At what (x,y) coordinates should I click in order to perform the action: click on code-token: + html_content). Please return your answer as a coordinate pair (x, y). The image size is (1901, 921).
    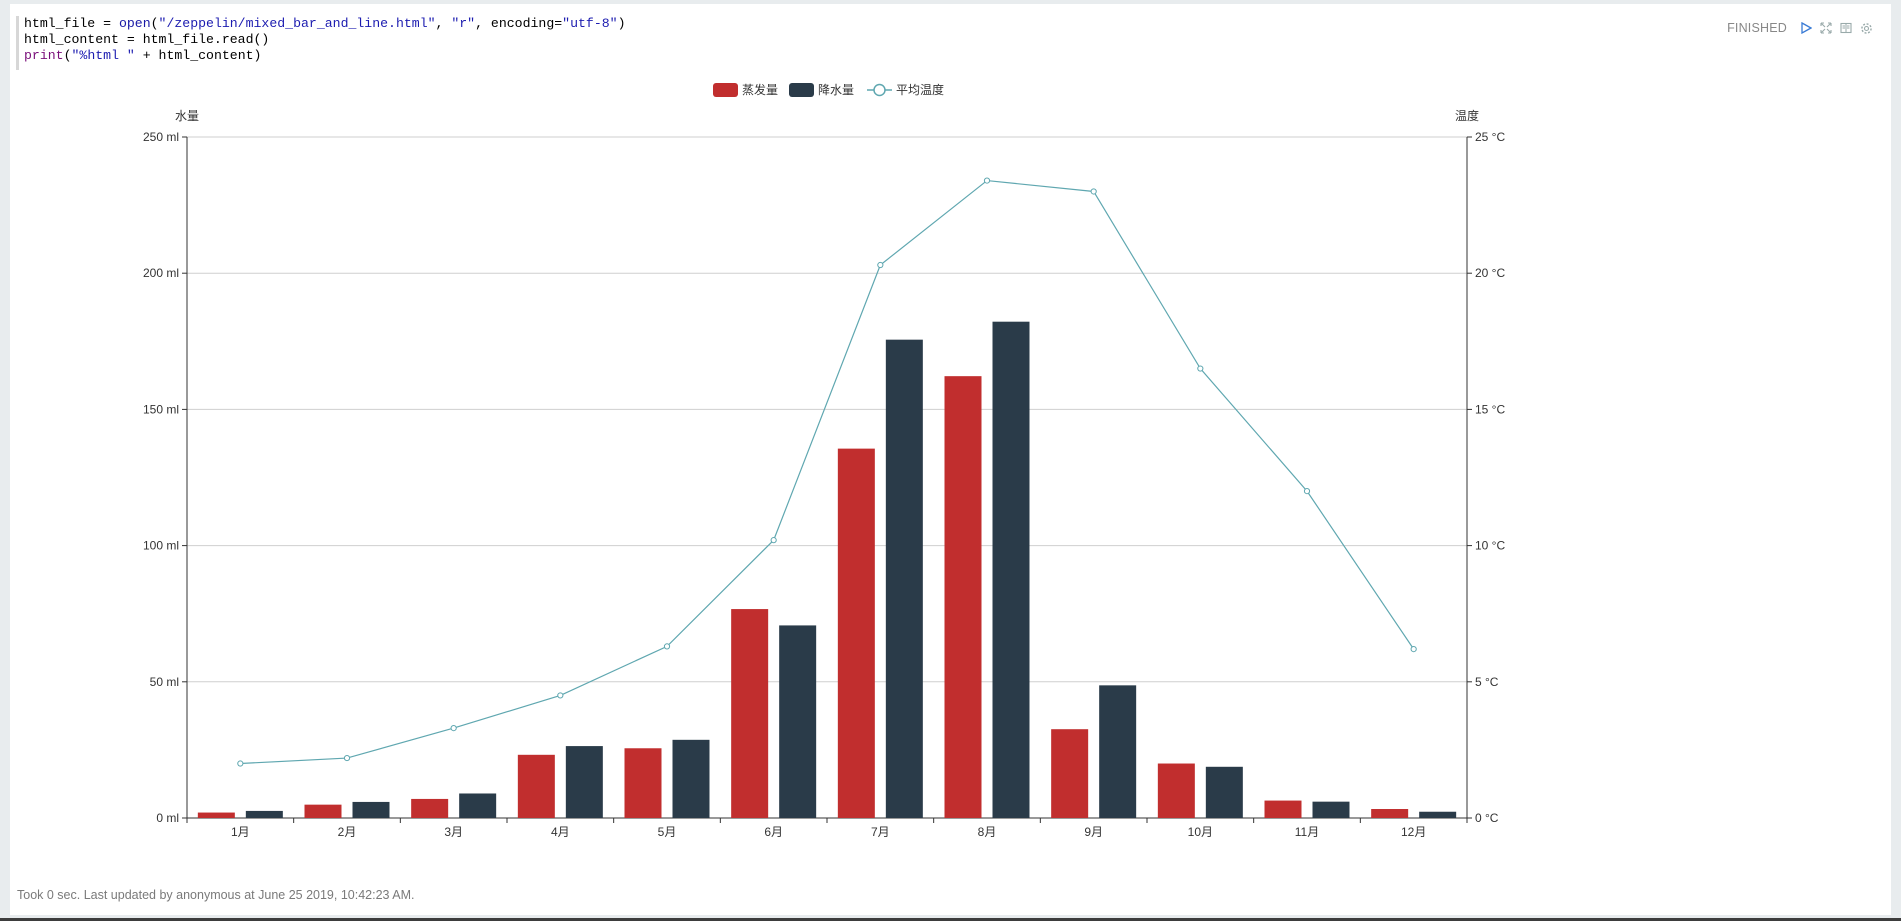
    Looking at the image, I should click on (198, 56).